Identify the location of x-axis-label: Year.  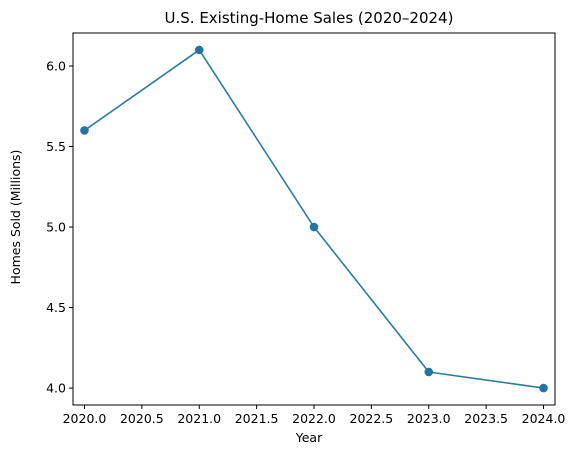
(309, 437).